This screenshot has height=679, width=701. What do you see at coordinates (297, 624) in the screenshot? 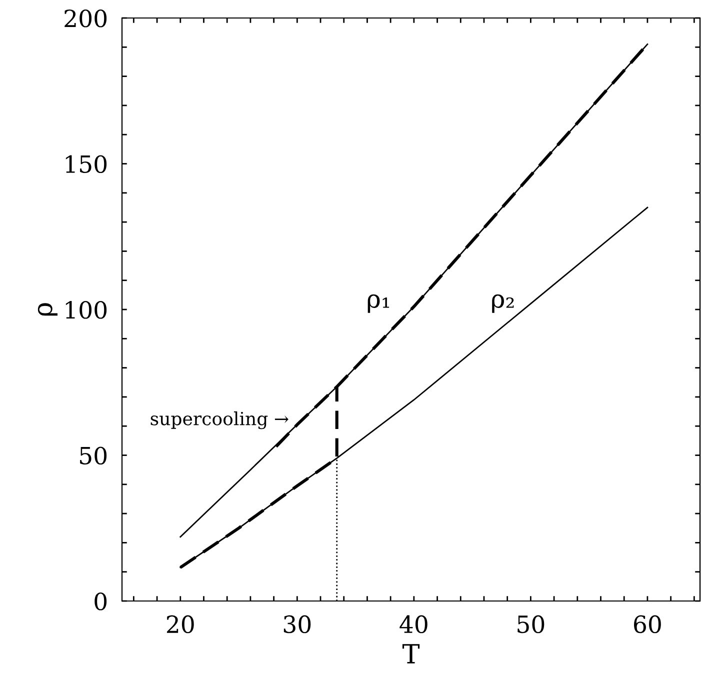
I see `x-tick-label: 30` at bounding box center [297, 624].